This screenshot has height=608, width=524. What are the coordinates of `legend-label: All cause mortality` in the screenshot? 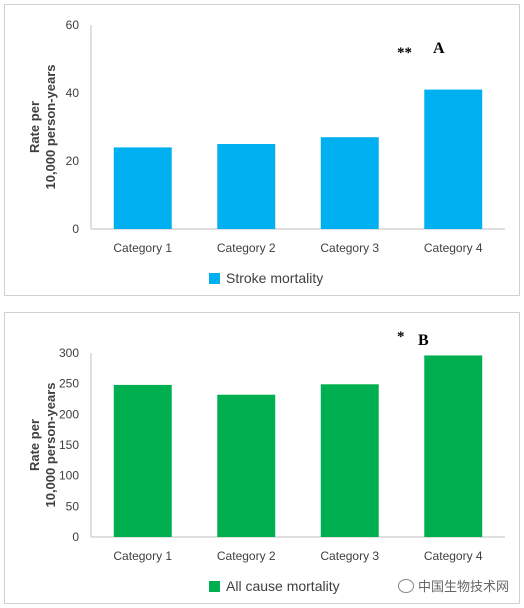 It's located at (283, 586).